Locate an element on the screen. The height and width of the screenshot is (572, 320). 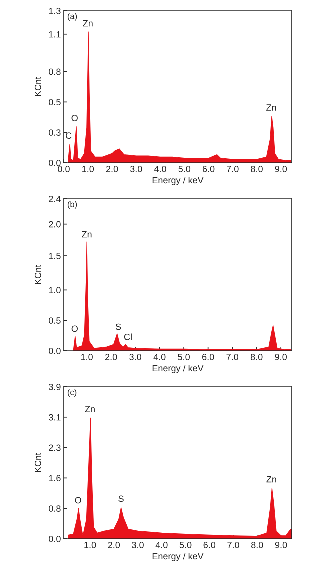
annotation: (a) is located at coordinates (73, 17).